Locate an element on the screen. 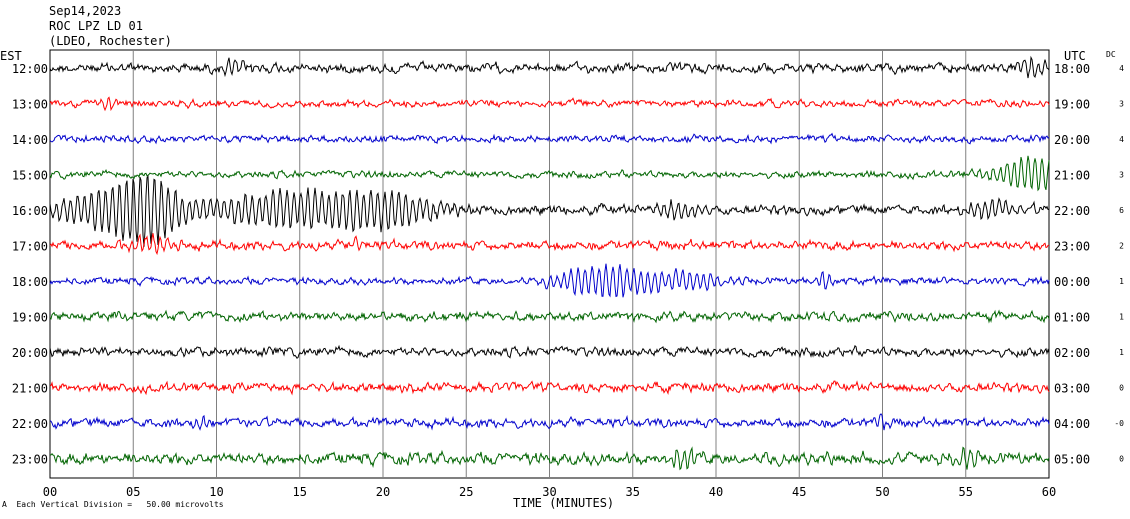 This screenshot has width=1130, height=519. x-tick-label: 15 is located at coordinates (300, 492).